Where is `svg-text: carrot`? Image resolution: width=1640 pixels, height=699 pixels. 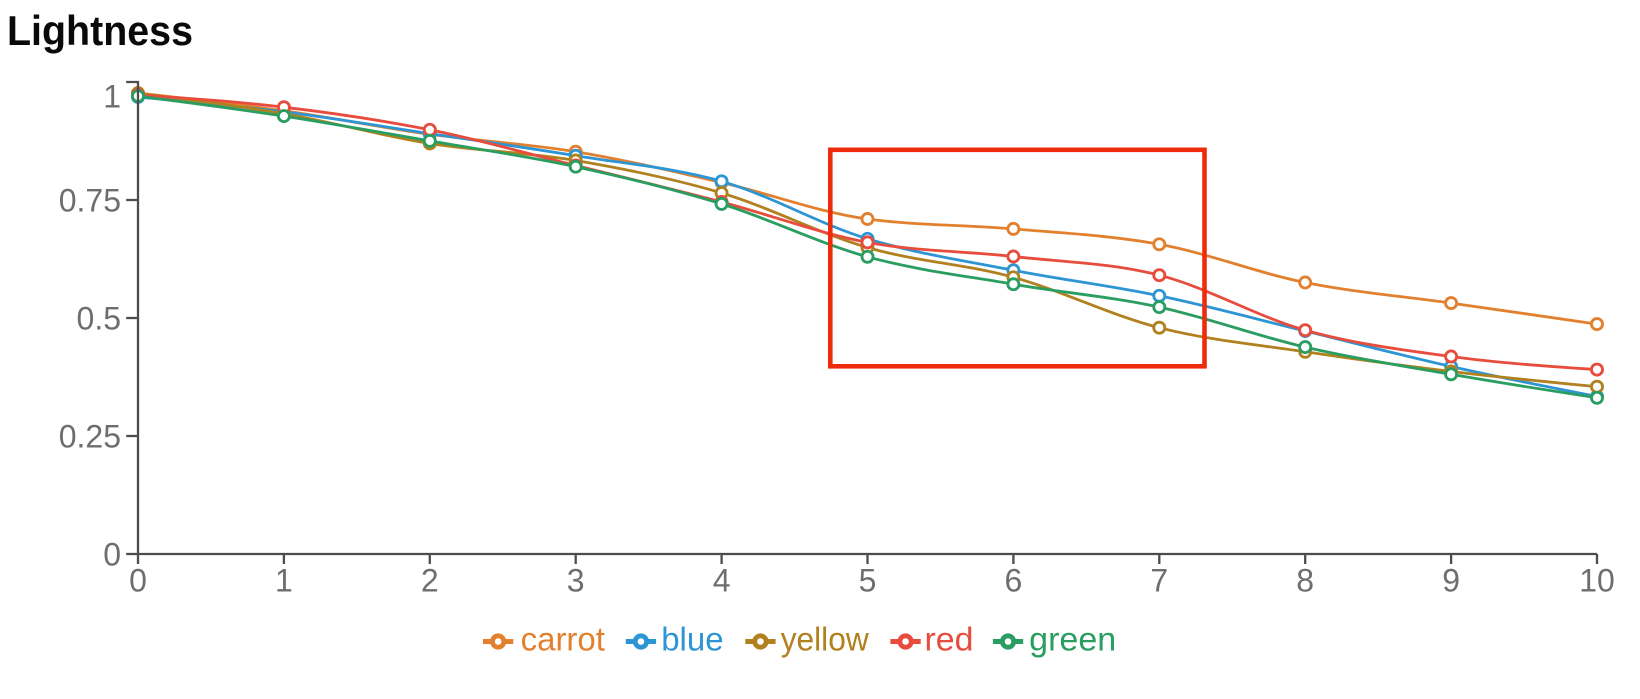 svg-text: carrot is located at coordinates (563, 638).